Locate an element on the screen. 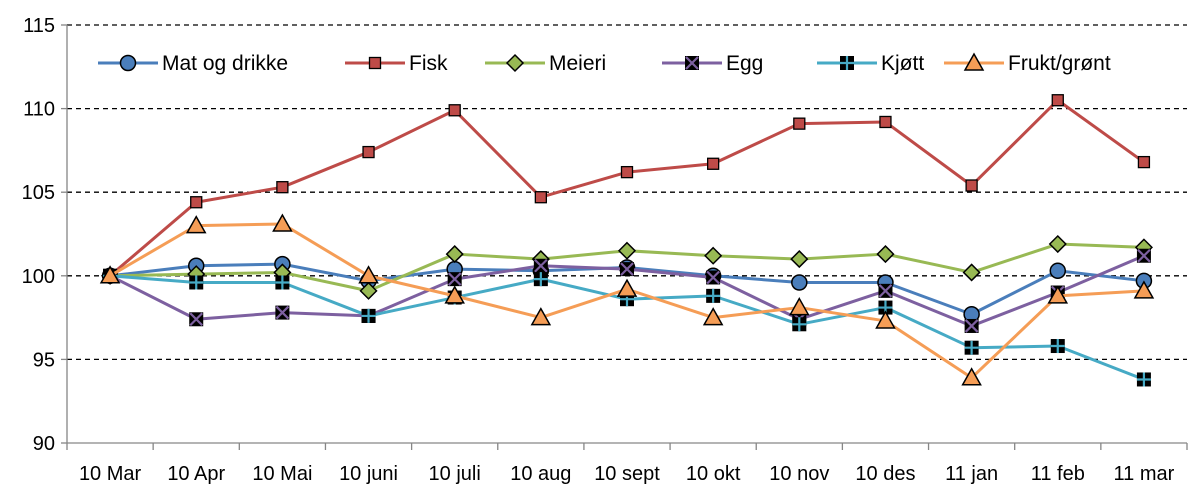 The height and width of the screenshot is (490, 1192). legend-label: Mat og drikke is located at coordinates (225, 63).